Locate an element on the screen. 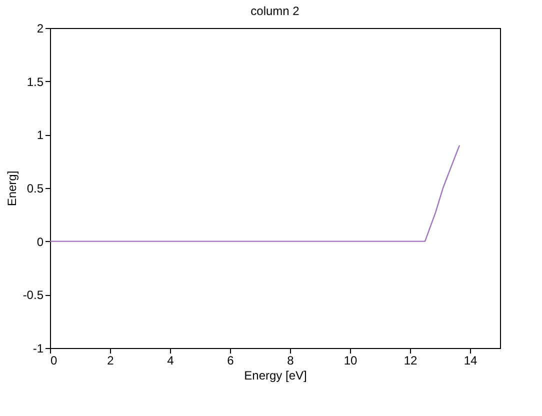 This screenshot has width=542, height=416. x-tick-label: 14 is located at coordinates (471, 361).